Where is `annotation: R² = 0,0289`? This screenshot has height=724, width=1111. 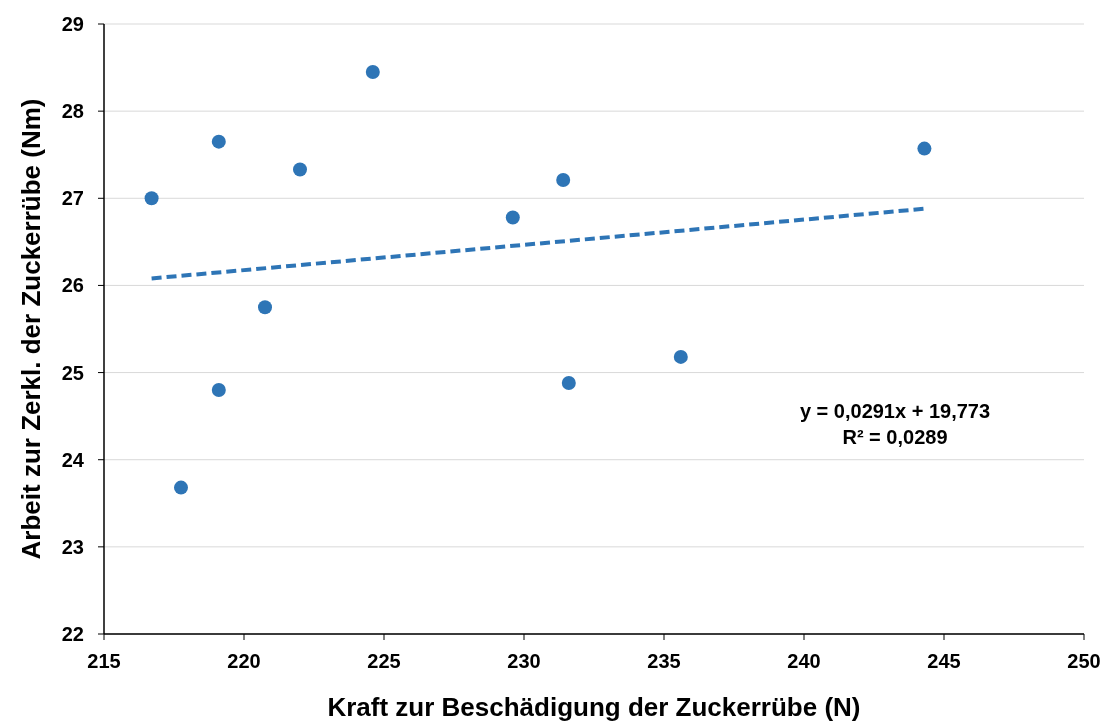
annotation: R² = 0,0289 is located at coordinates (895, 437).